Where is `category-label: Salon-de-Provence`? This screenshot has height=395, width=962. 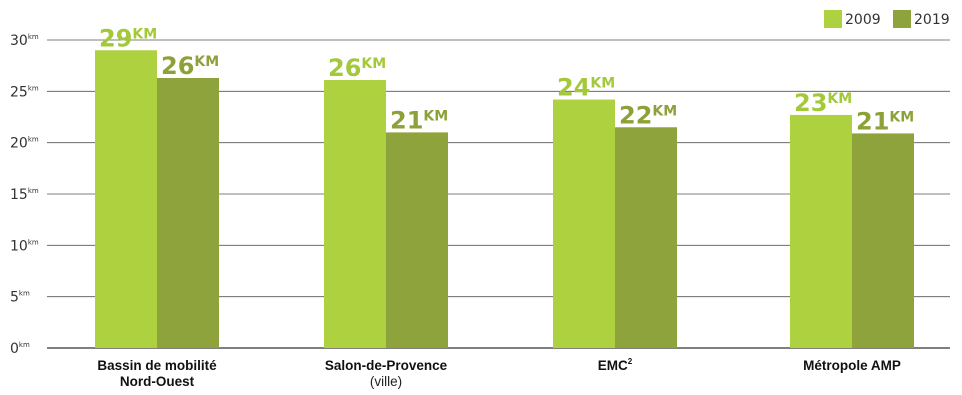 category-label: Salon-de-Provence is located at coordinates (386, 365).